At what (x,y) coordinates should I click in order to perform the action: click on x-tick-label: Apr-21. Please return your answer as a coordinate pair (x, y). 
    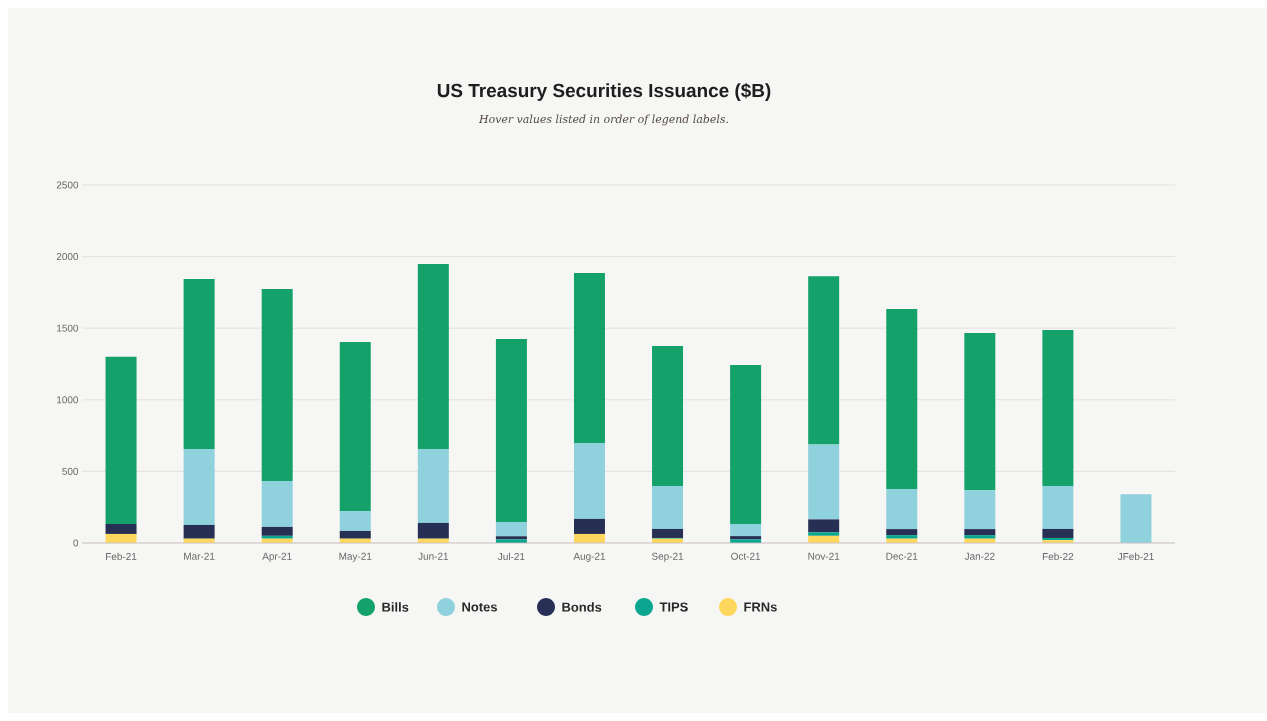
    Looking at the image, I should click on (277, 557).